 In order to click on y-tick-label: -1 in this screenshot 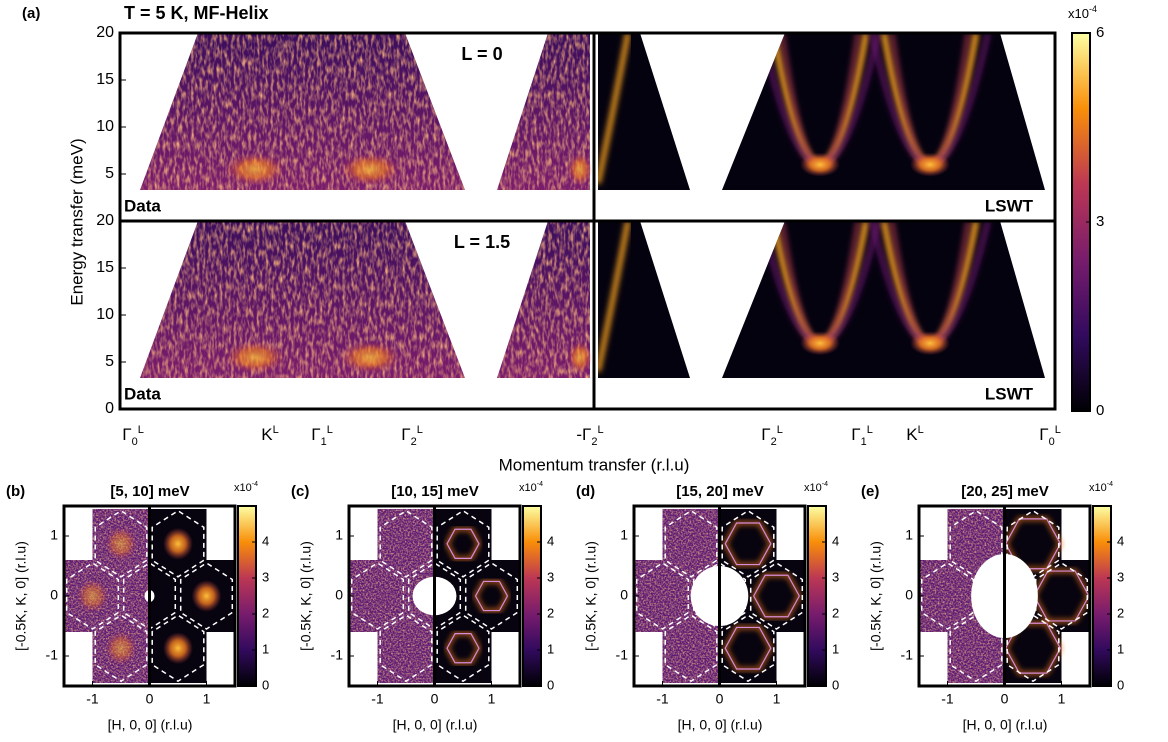, I will do `click(622, 655)`.